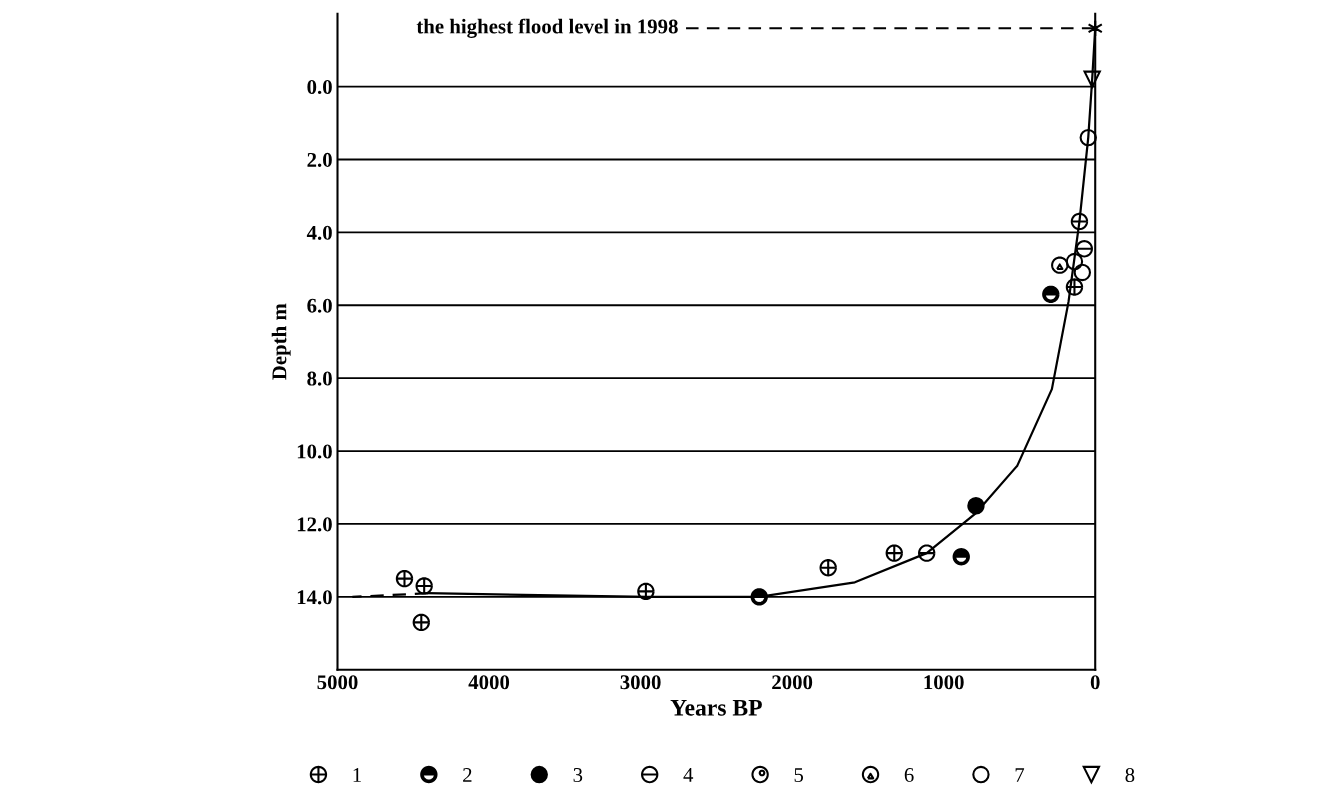  What do you see at coordinates (314, 597) in the screenshot?
I see `y-tick-label: 14.0` at bounding box center [314, 597].